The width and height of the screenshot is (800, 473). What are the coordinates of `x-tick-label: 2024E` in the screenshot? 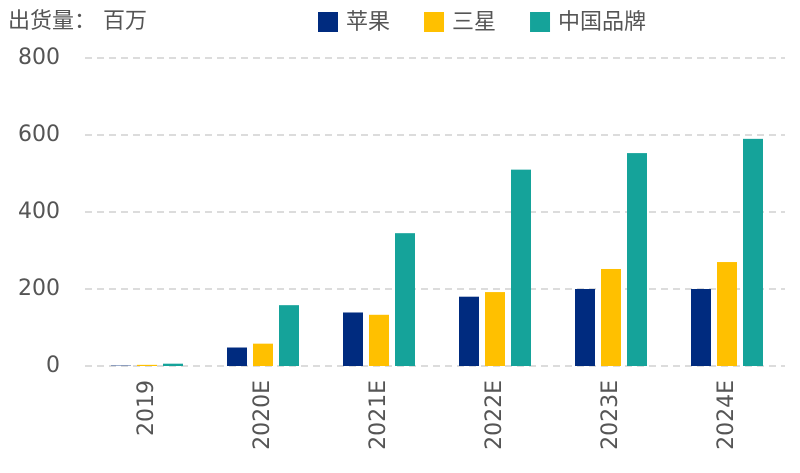 It's located at (726, 415).